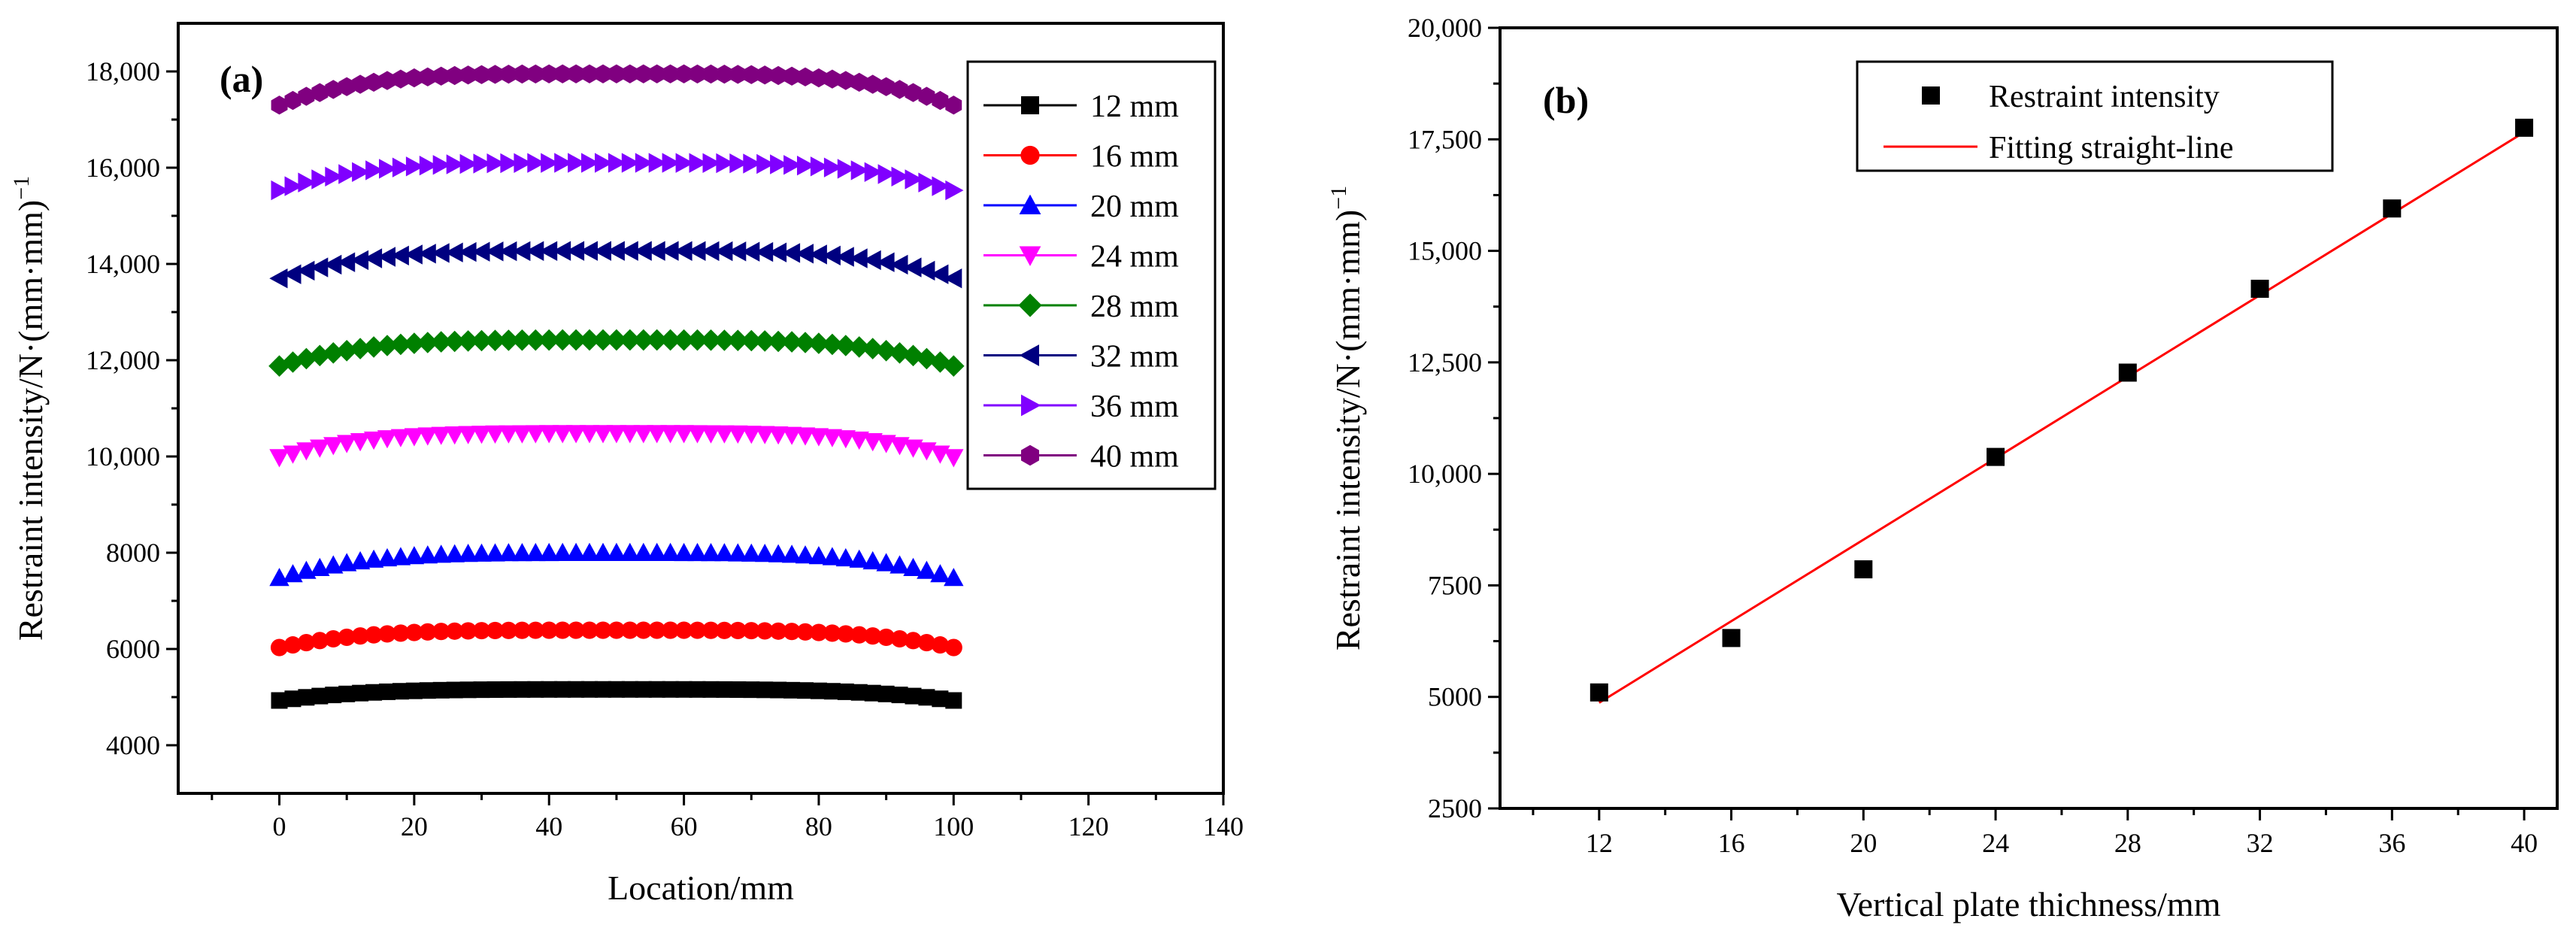 This screenshot has height=937, width=2576. What do you see at coordinates (279, 826) in the screenshot?
I see `chart-a-x-tick-label: 0` at bounding box center [279, 826].